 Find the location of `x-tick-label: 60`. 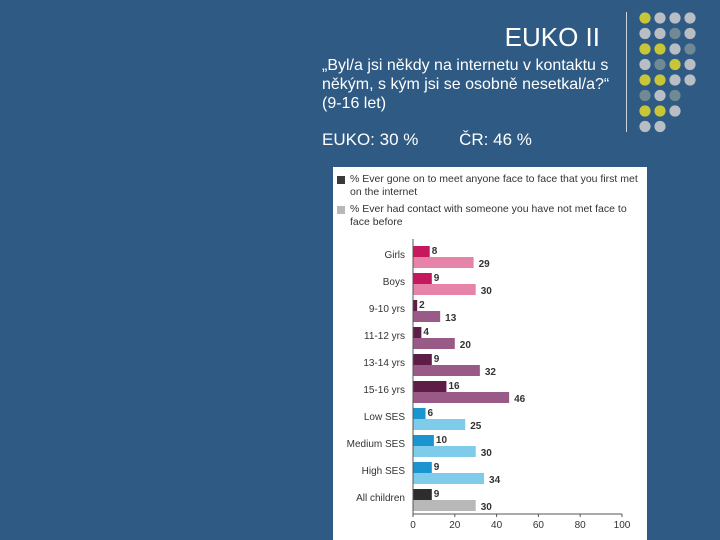

x-tick-label: 60 is located at coordinates (539, 525).